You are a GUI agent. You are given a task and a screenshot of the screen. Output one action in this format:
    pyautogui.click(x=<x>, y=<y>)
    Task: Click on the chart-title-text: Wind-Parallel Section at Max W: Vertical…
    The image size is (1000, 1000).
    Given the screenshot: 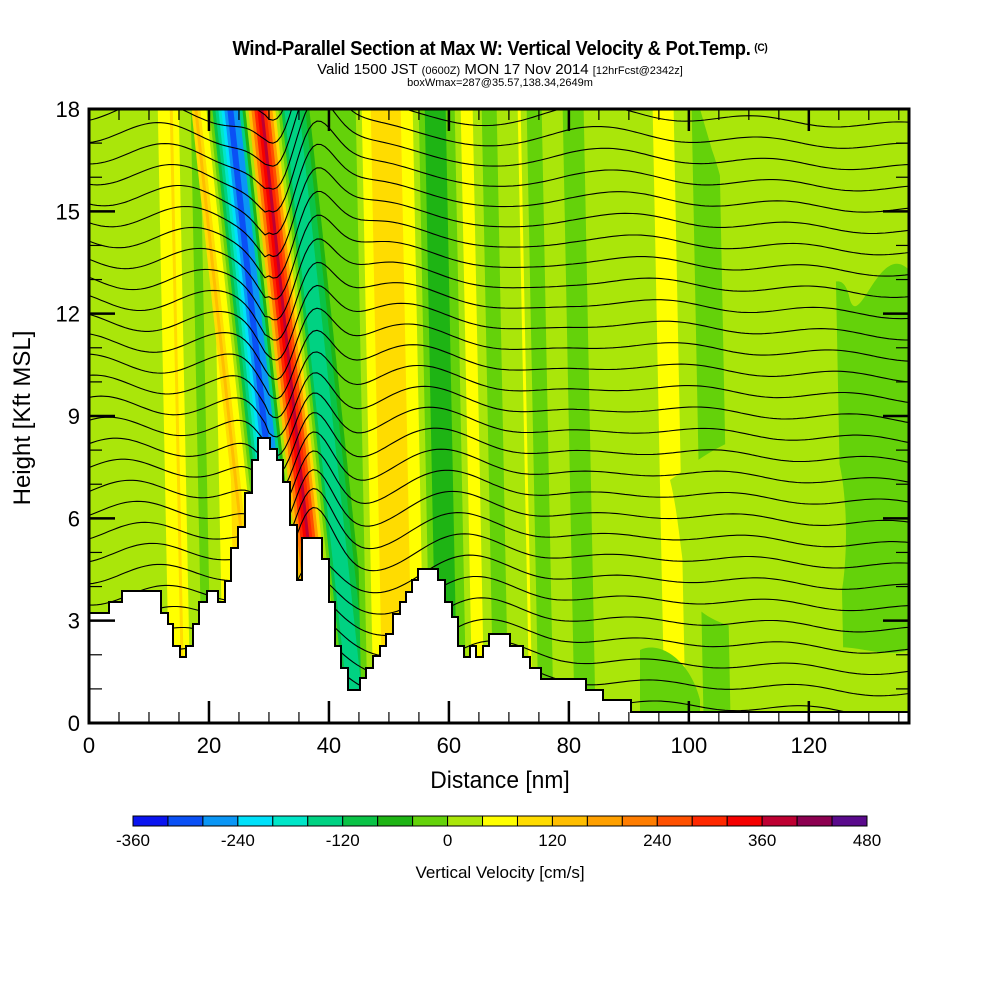 What is the action you would take?
    pyautogui.click(x=491, y=49)
    